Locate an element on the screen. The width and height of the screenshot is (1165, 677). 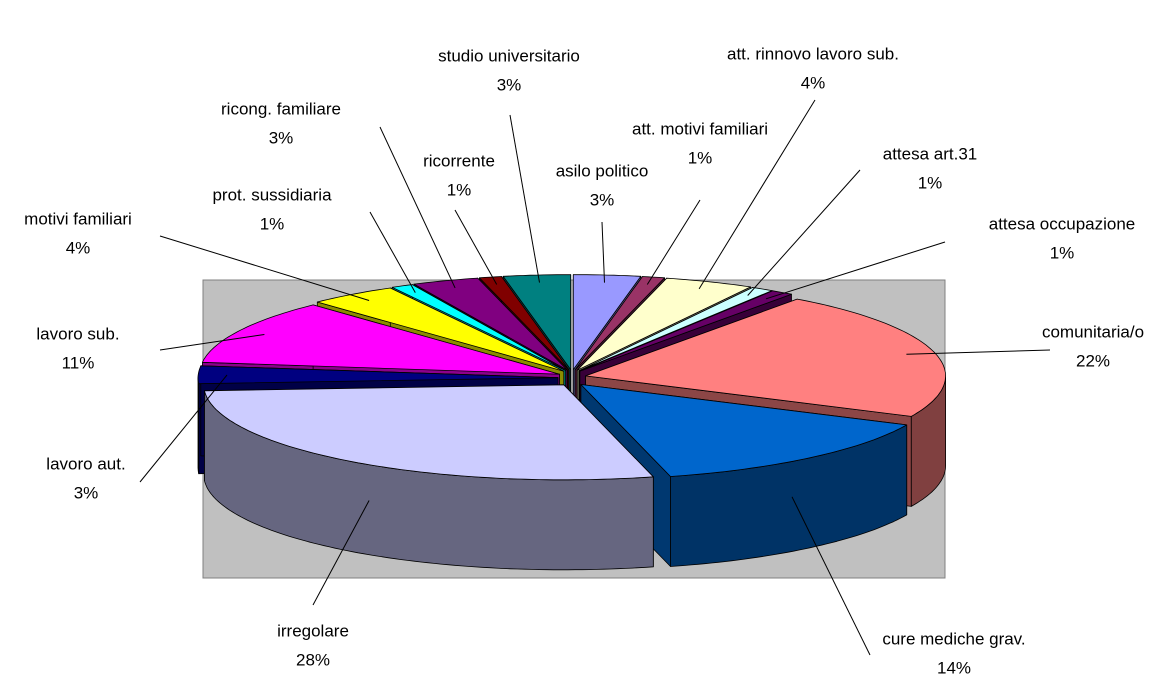
slice-label: att. rinnovo lavoro sub. is located at coordinates (813, 53).